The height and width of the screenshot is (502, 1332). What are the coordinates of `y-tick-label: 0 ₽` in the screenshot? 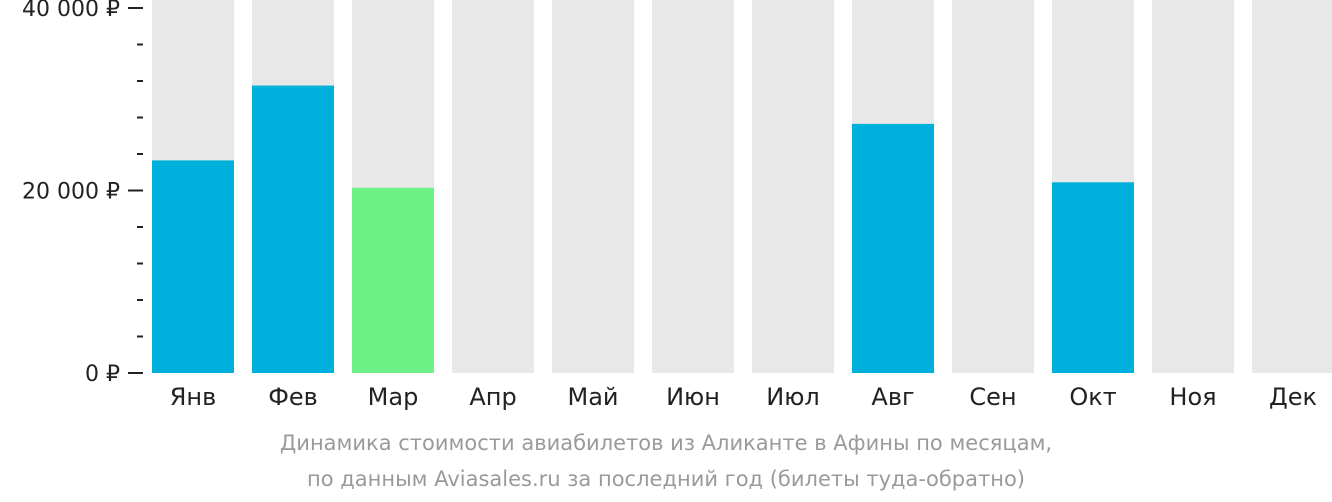 It's located at (102, 374).